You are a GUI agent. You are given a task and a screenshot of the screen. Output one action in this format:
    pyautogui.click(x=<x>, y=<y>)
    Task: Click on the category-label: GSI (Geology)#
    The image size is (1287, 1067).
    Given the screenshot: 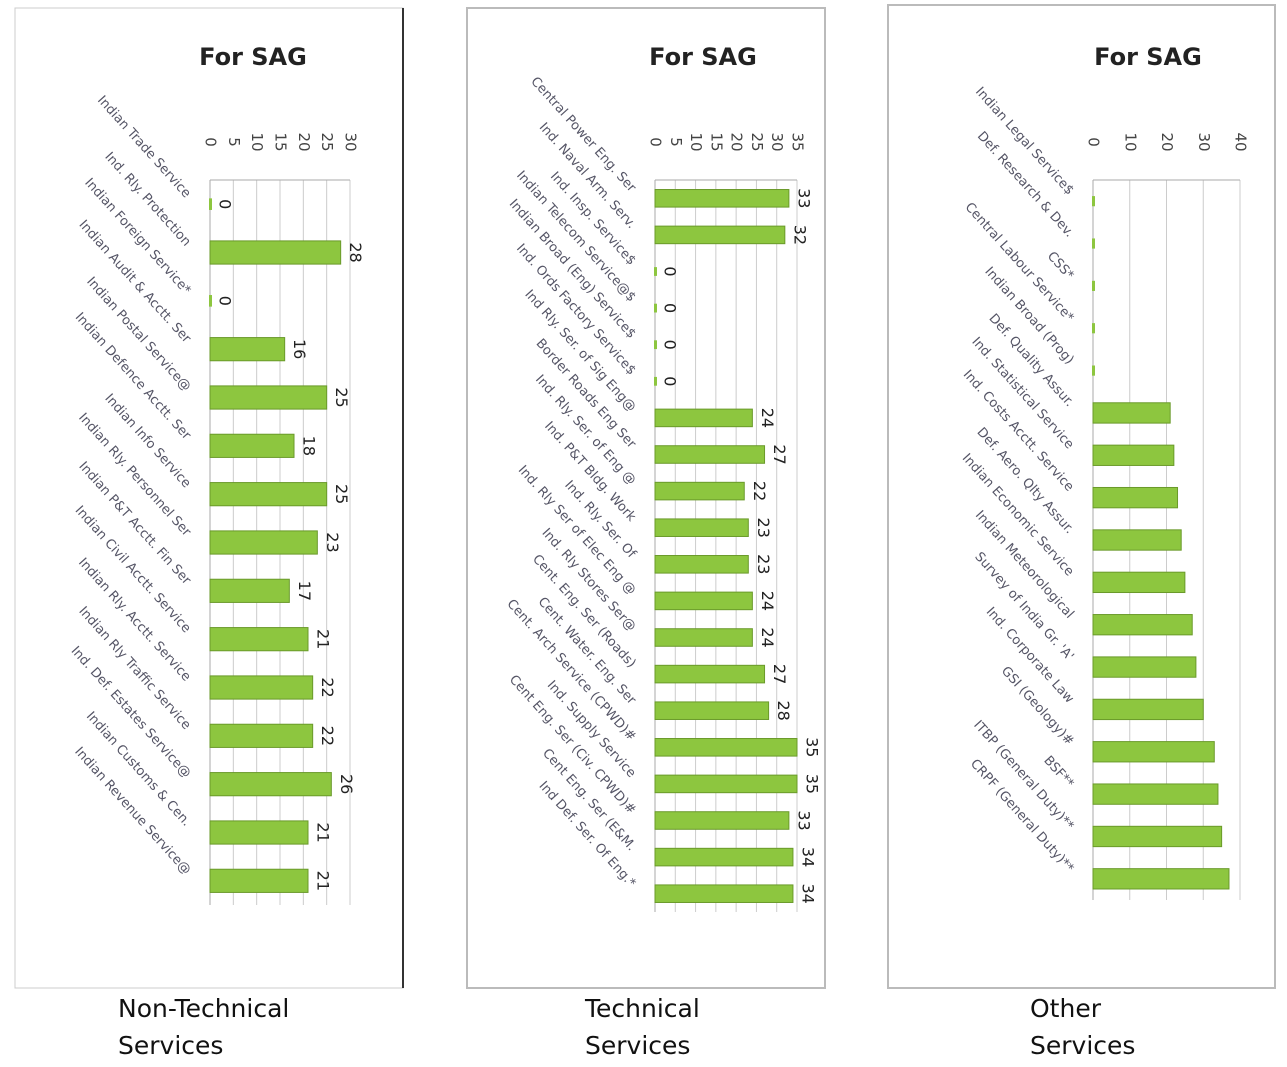 What is the action you would take?
    pyautogui.click(x=1037, y=706)
    